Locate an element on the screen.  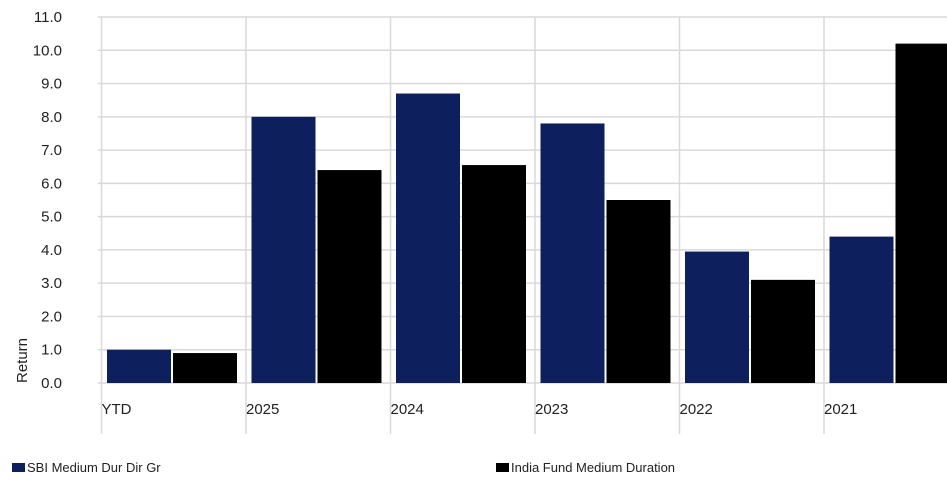
y-tick-label: 1.0 is located at coordinates (51, 350).